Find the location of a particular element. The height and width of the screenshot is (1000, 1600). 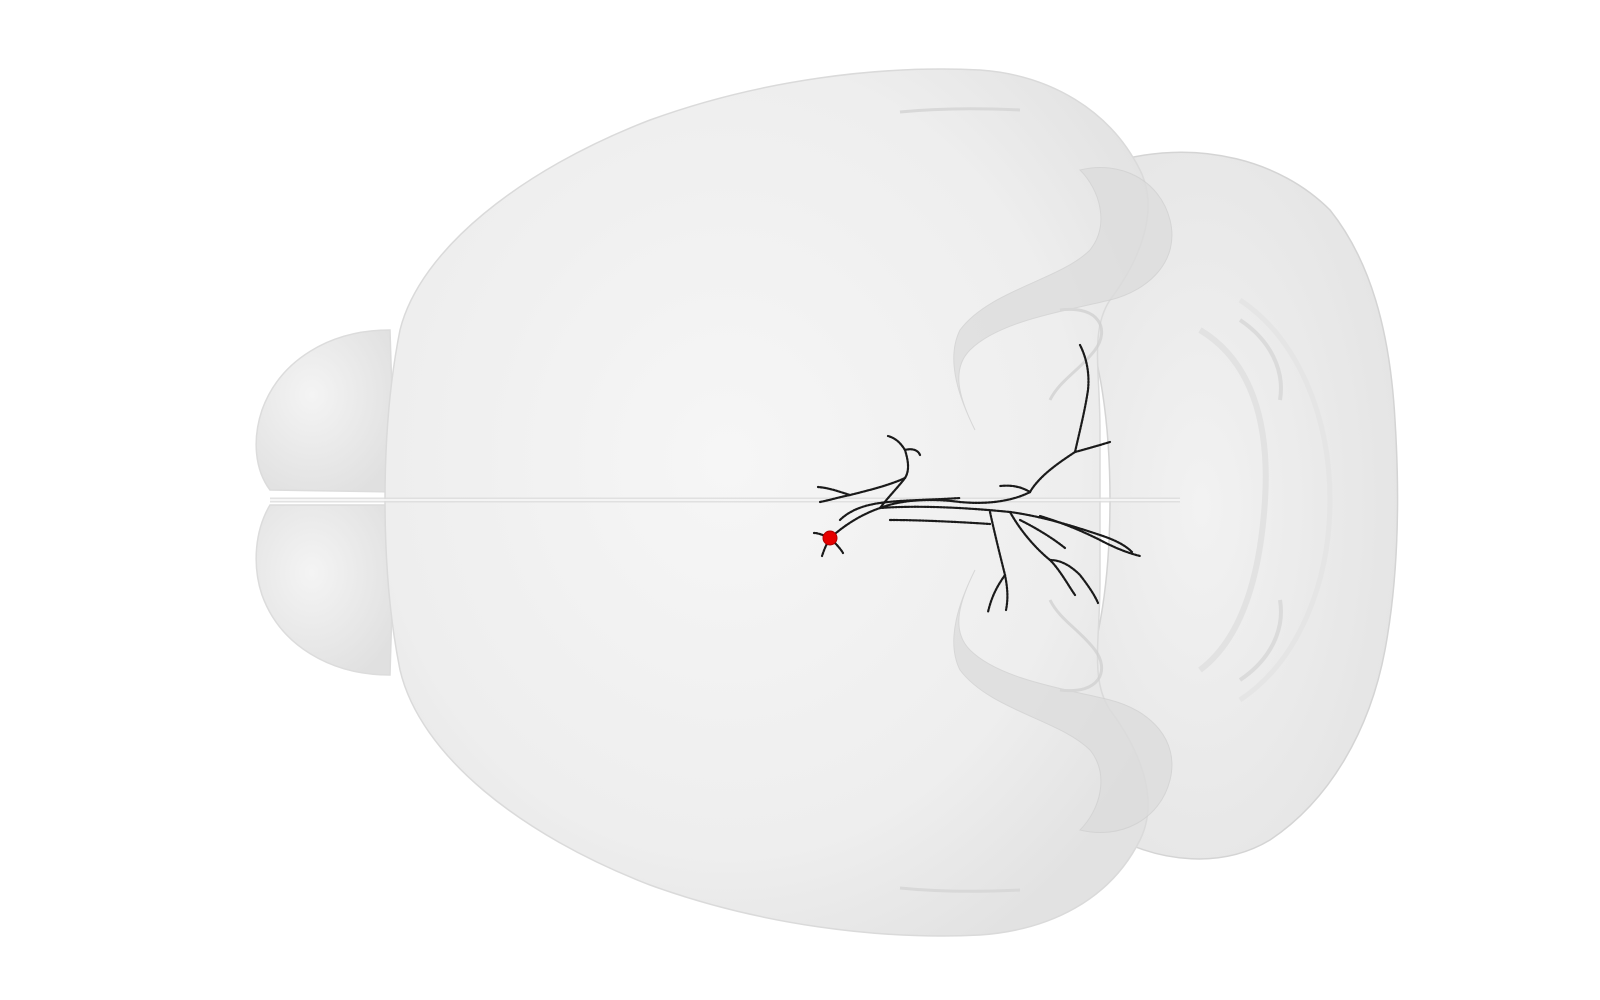

cerebellum is located at coordinates (1234, 505).